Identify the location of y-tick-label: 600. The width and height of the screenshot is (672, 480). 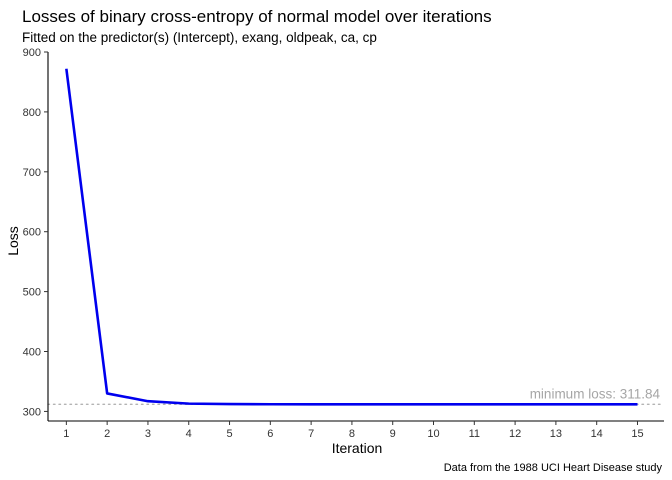
(32, 233).